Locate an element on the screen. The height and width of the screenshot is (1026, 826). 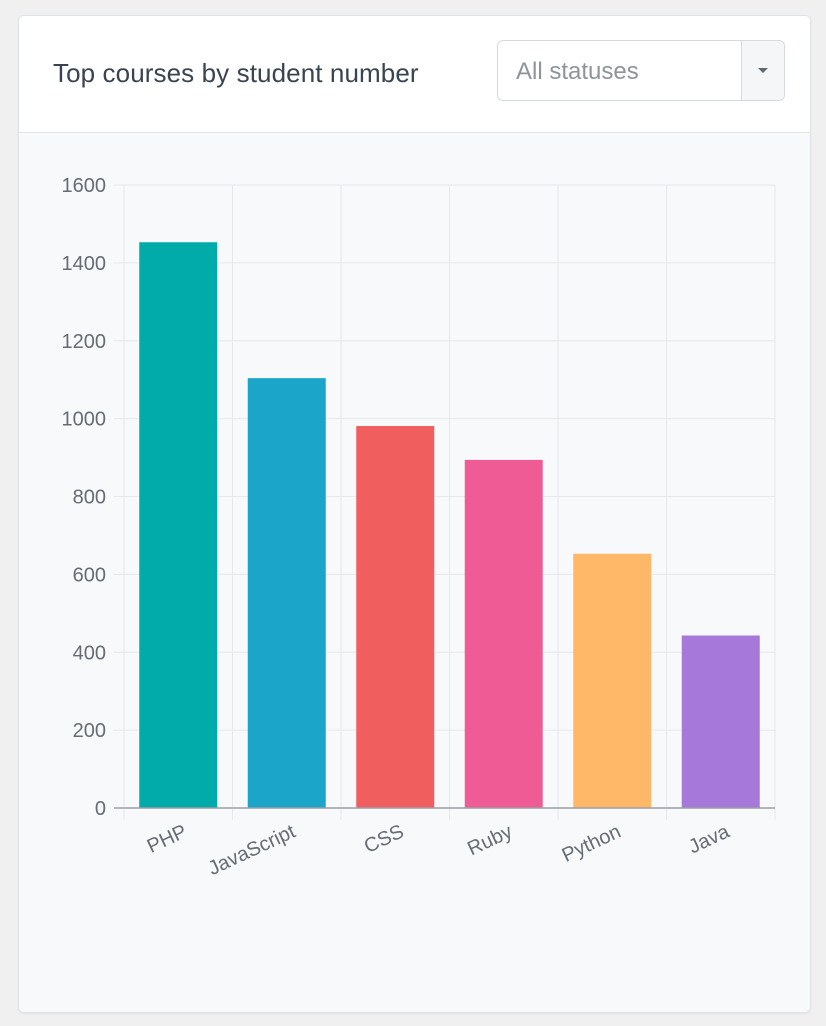
bar-php is located at coordinates (178, 525).